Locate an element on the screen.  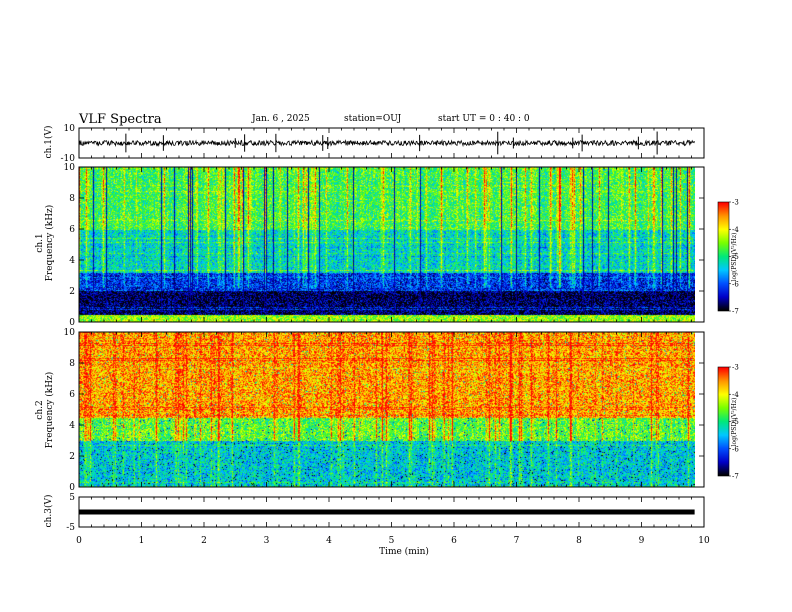
ch1-colorbar-label: log(PSD)(V²/Hz) is located at coordinates (734, 257).